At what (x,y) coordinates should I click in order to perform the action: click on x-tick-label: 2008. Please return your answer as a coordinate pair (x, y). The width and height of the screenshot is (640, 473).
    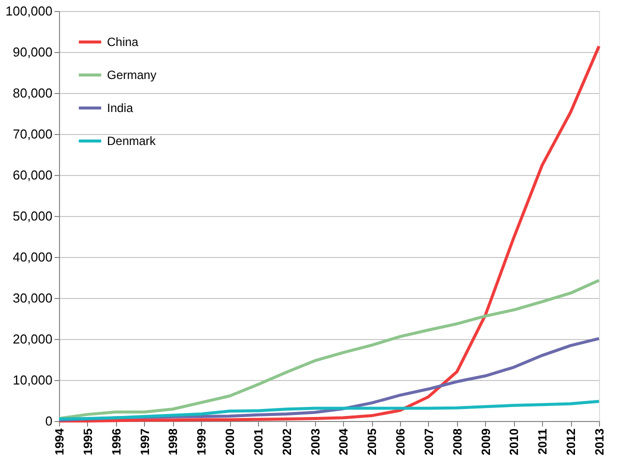
    Looking at the image, I should click on (457, 442).